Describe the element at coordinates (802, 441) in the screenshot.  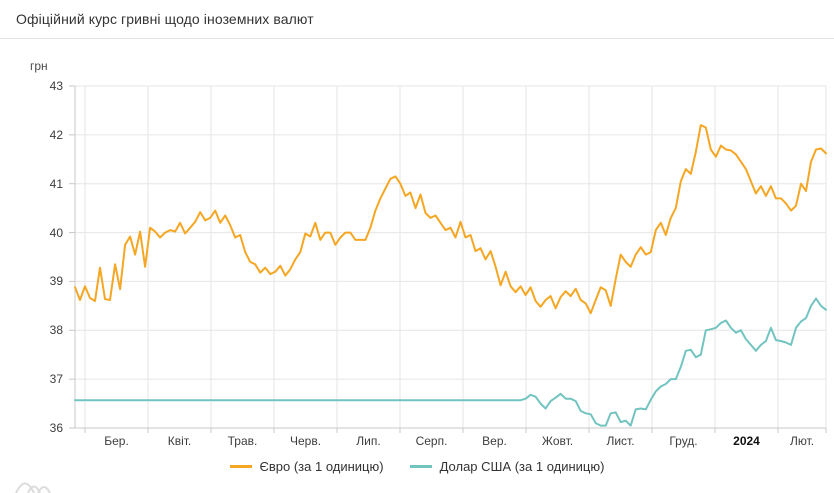
I see `x-axis-label: Лют.` at that location.